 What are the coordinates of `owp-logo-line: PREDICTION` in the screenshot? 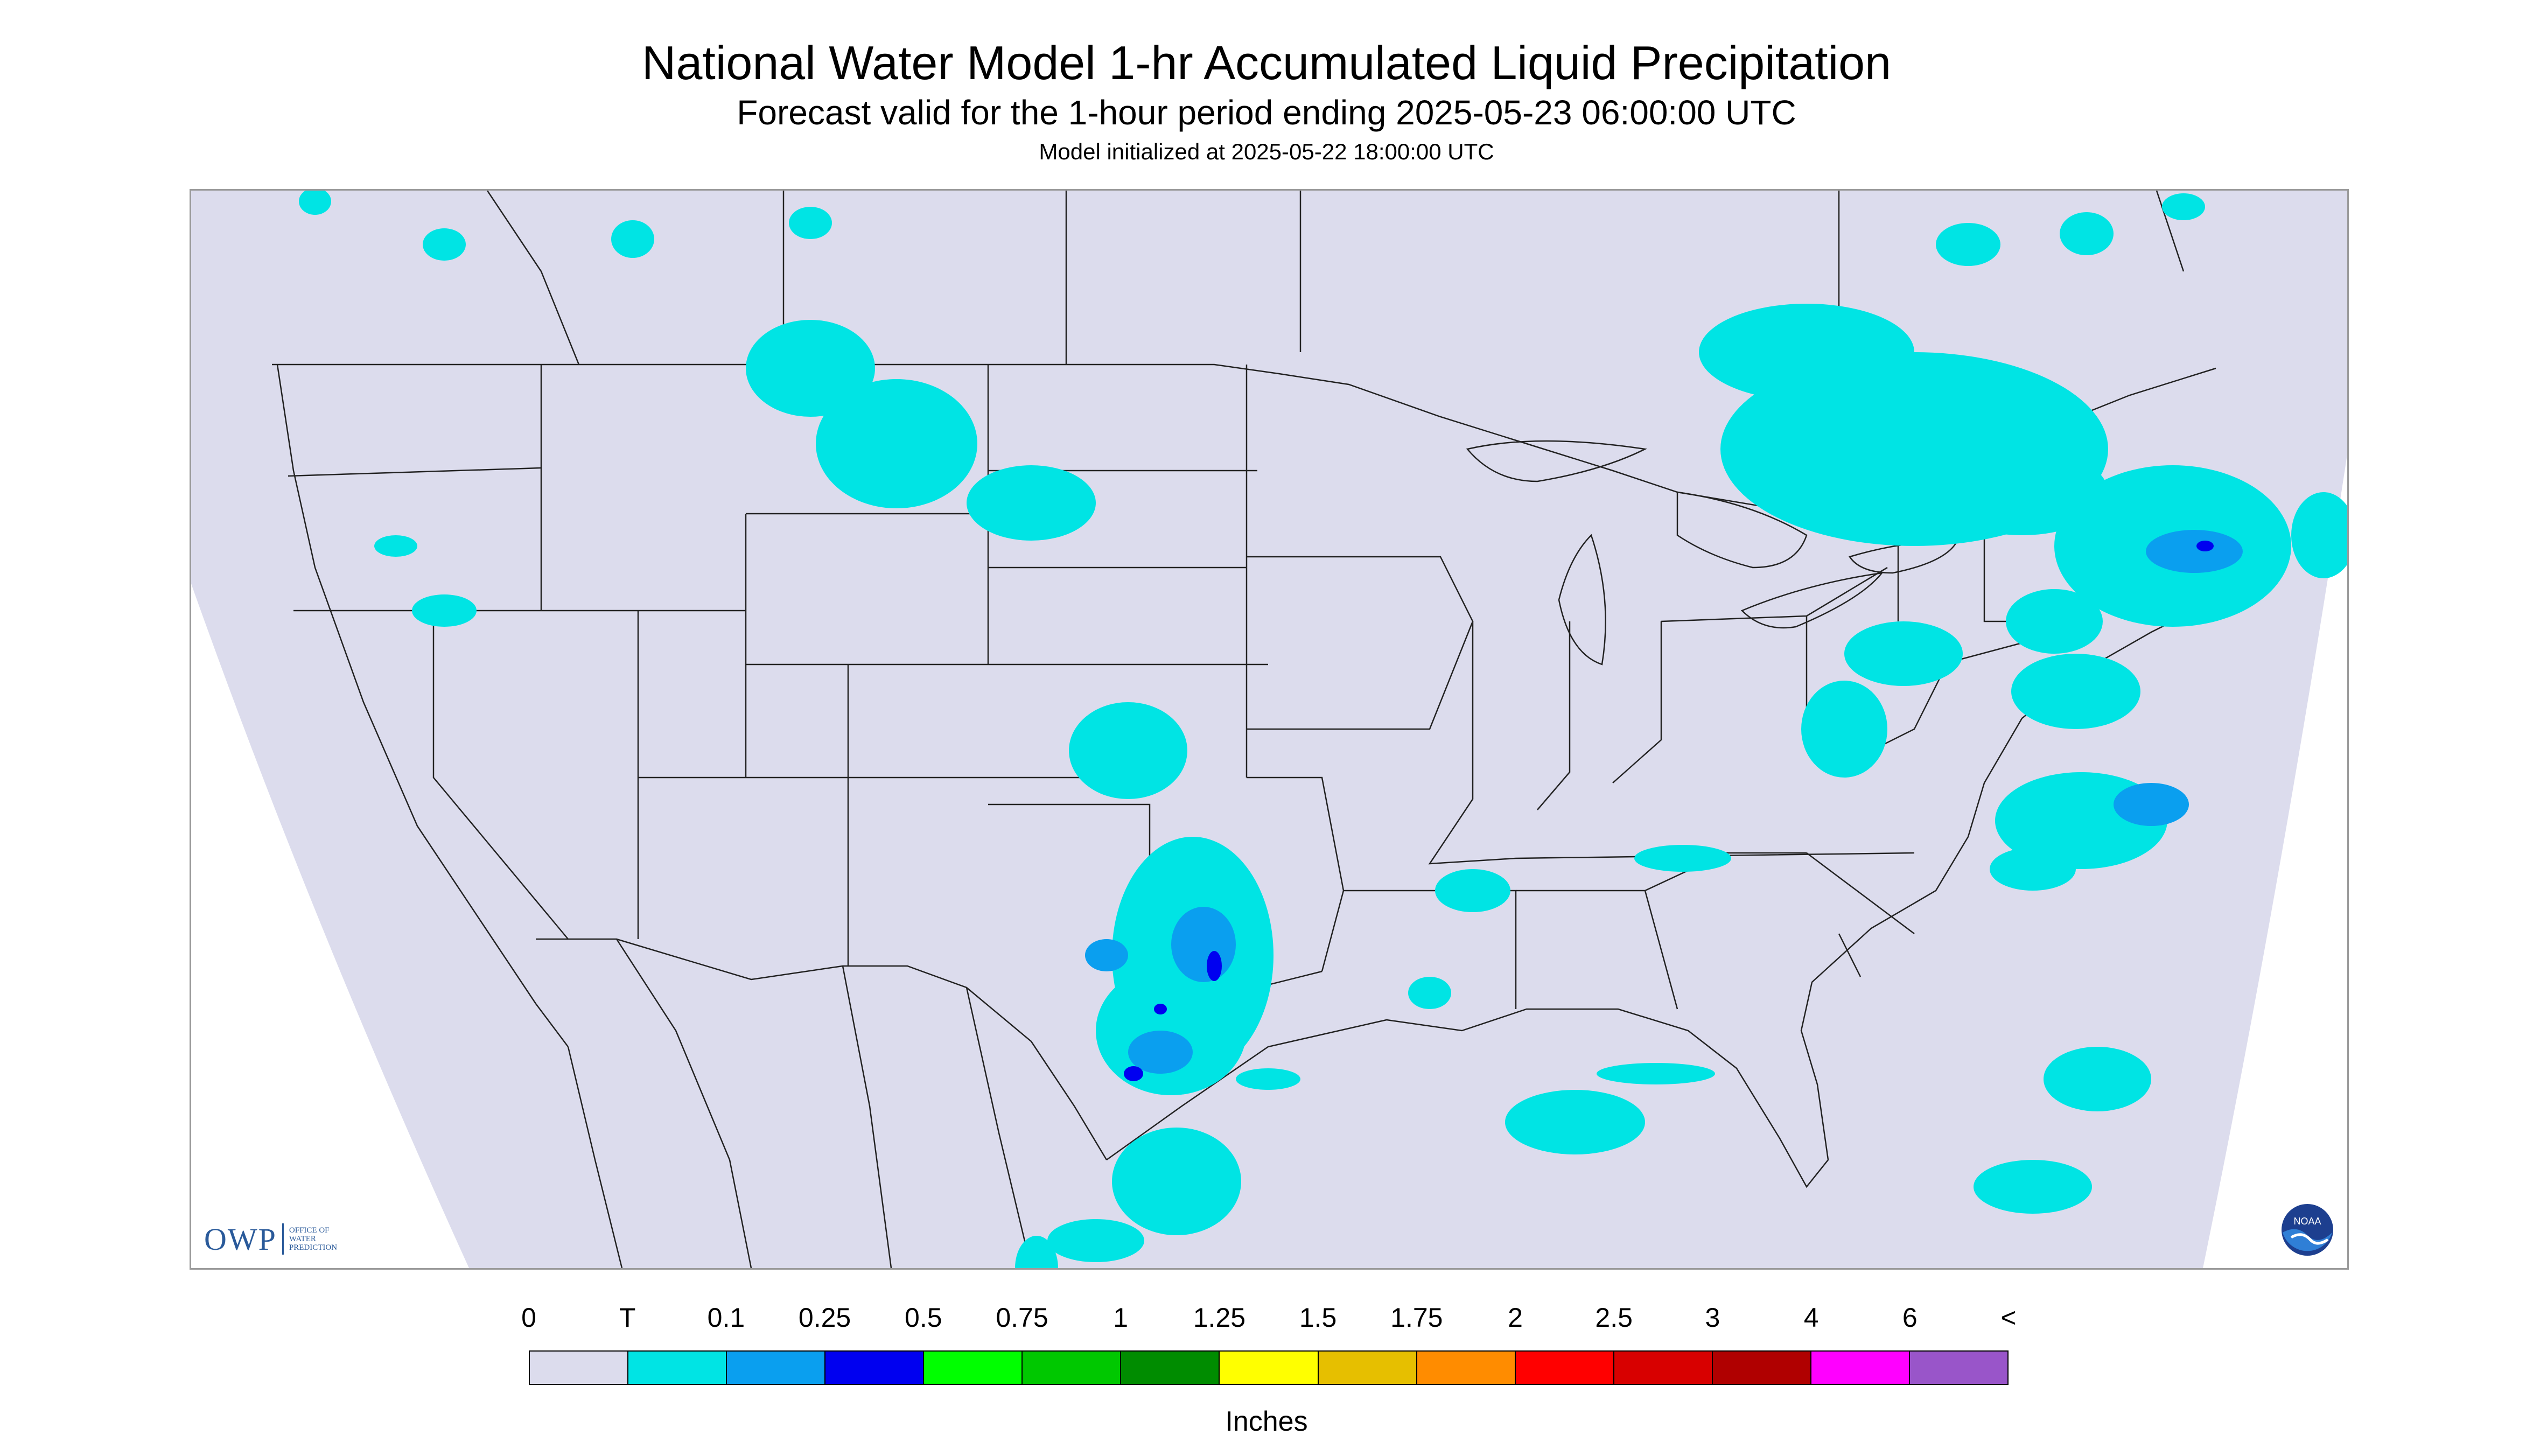 It's located at (314, 1247).